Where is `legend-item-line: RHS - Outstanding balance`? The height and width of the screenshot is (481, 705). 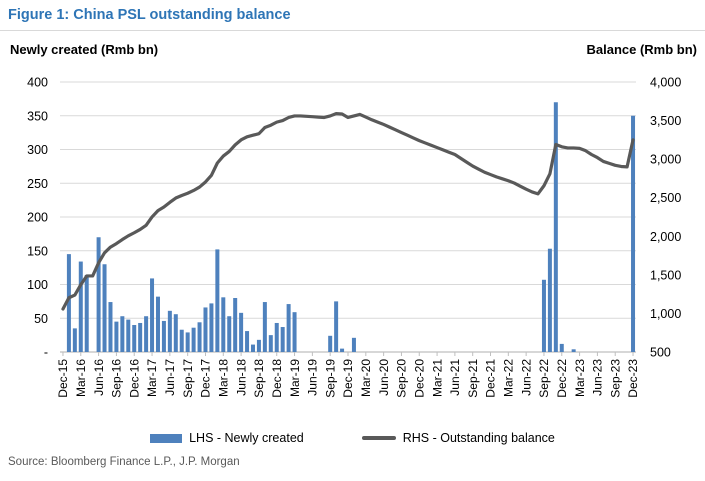 legend-item-line: RHS - Outstanding balance is located at coordinates (458, 438).